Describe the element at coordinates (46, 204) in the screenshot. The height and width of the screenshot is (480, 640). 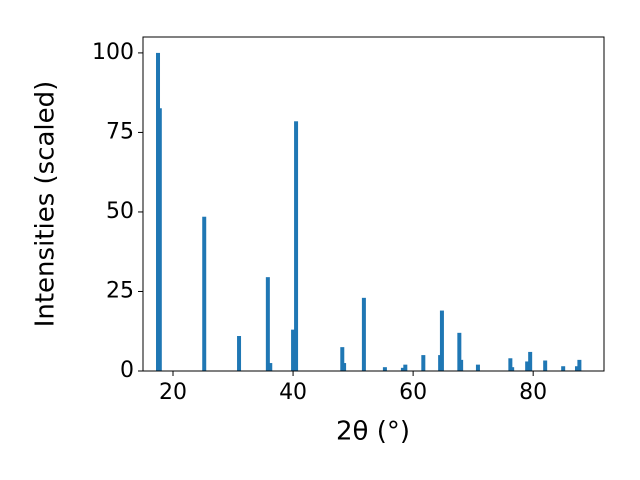
I see `y-axis-label: Intensities (scaled)` at that location.